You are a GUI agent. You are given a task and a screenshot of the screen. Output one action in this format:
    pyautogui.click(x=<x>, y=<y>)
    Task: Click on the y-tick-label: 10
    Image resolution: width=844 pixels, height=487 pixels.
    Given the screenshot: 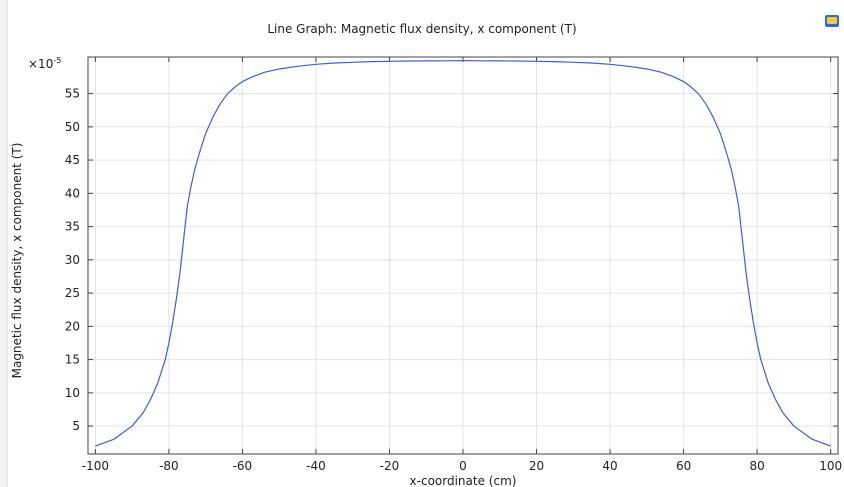 What is the action you would take?
    pyautogui.click(x=72, y=393)
    